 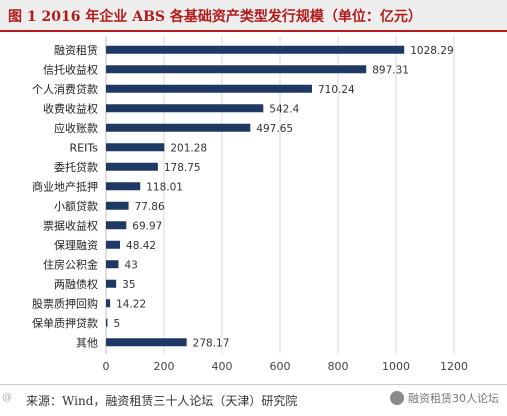 I want to click on category-label: 信托收益权, so click(x=70, y=69).